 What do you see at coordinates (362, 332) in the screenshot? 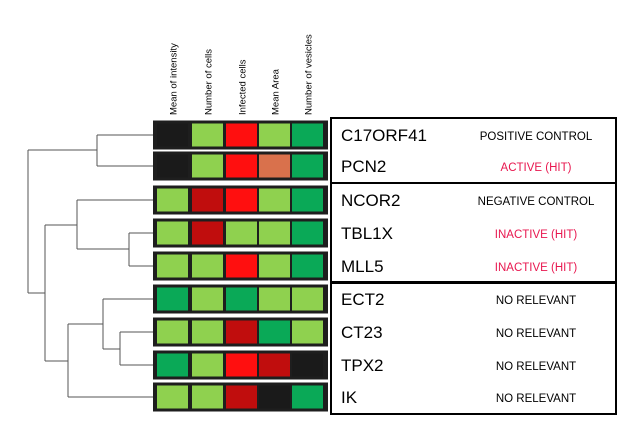
I see `gene-label: CT23` at bounding box center [362, 332].